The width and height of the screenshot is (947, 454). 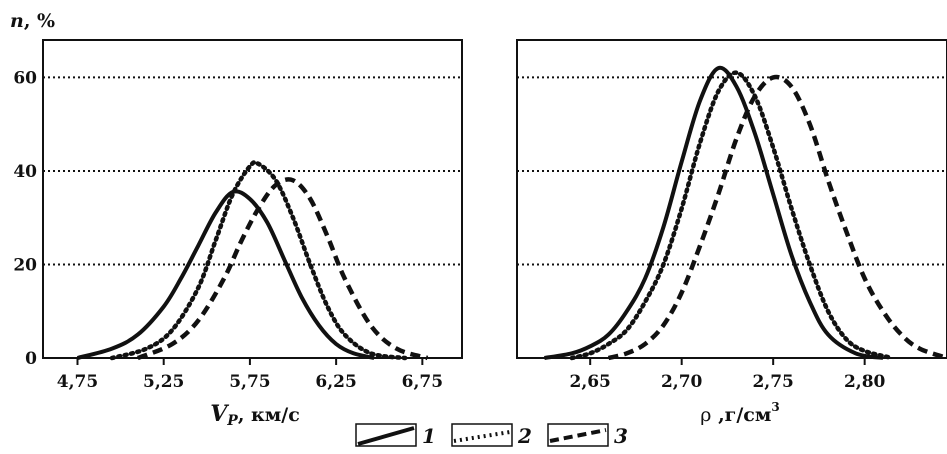 I want to click on left-series-3-line, so click(x=283, y=268).